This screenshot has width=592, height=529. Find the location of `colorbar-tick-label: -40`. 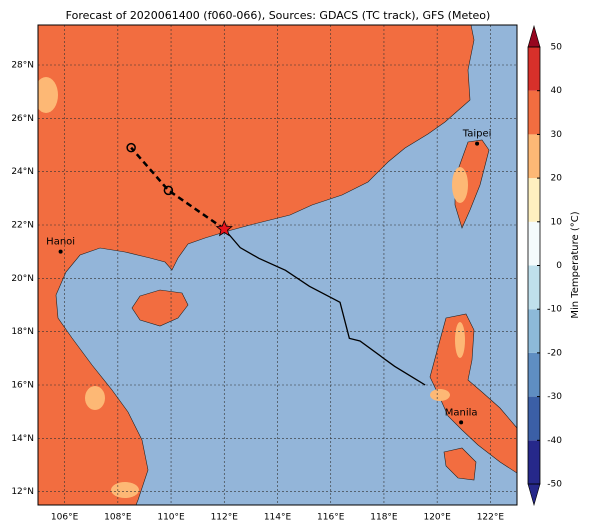

colorbar-tick-label: -40 is located at coordinates (554, 441).